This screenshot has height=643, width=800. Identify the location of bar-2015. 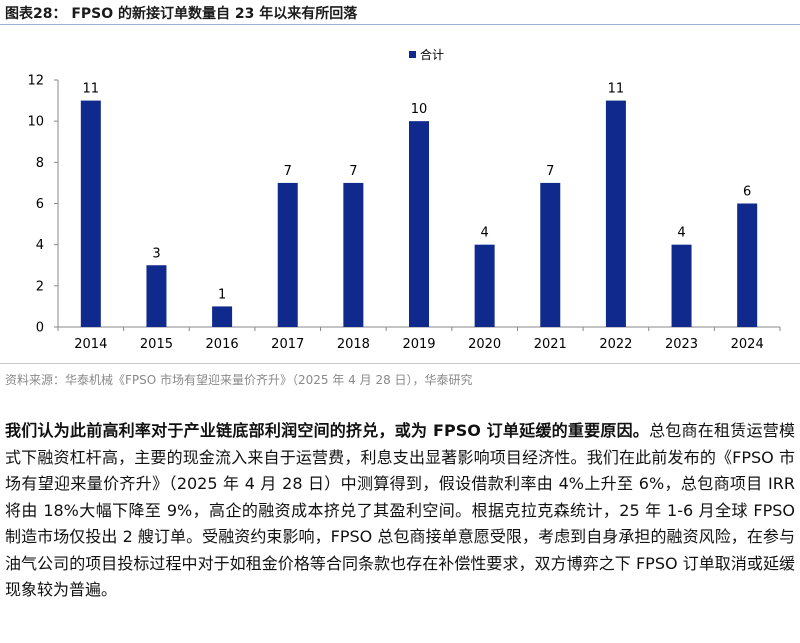
(156, 296).